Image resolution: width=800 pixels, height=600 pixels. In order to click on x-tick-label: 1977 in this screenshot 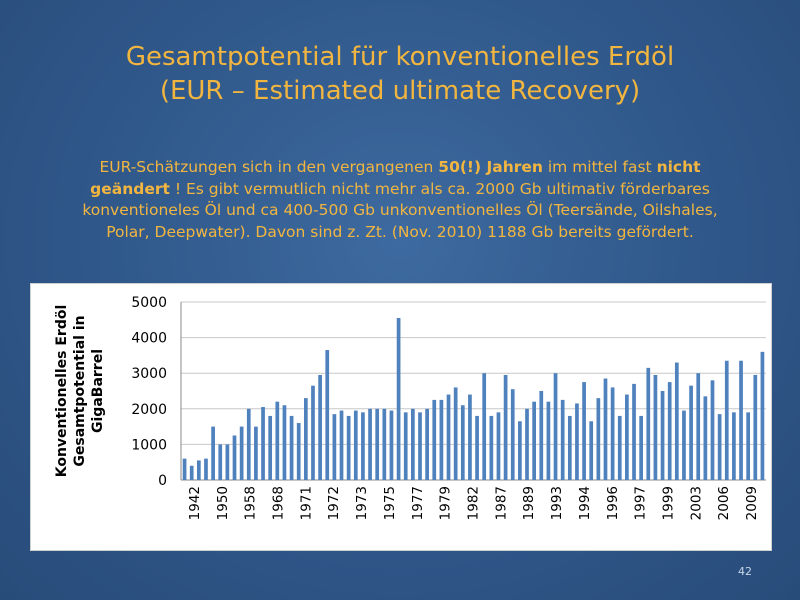, I will do `click(418, 503)`.